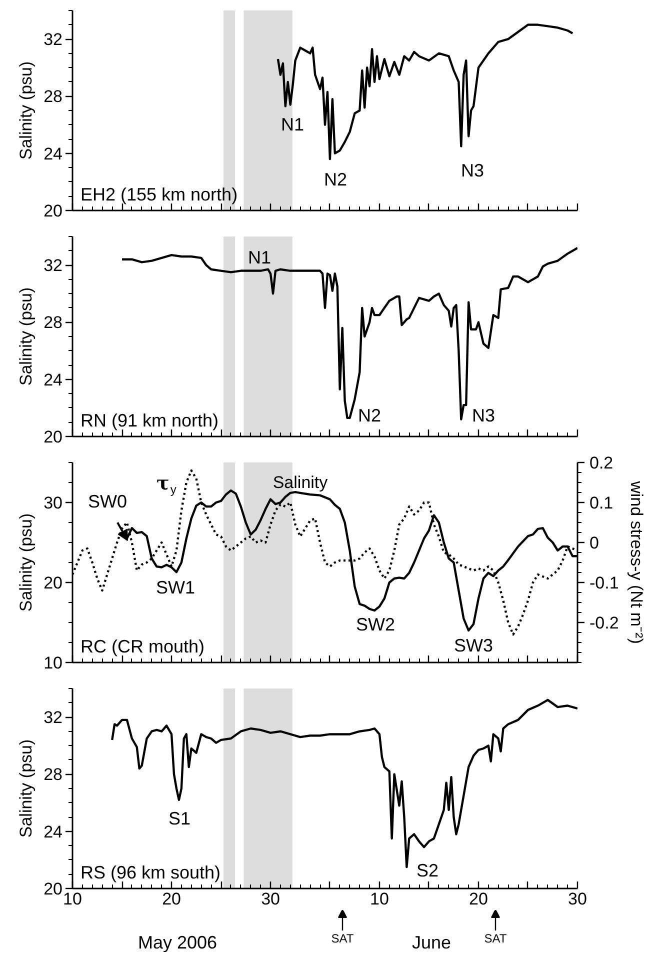  Describe the element at coordinates (150, 872) in the screenshot. I see `annotation: RS (96 km south)` at that location.